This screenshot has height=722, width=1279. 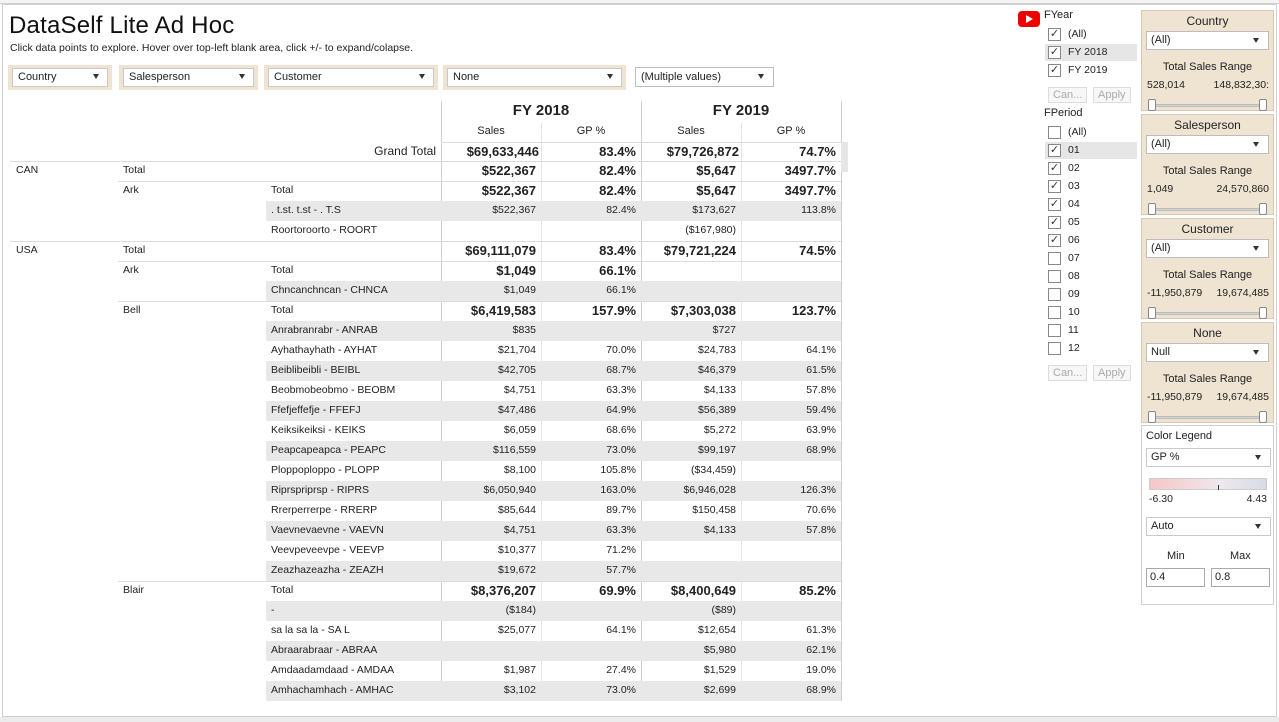 I want to click on legend-mode-dropdown: Auto, so click(x=1208, y=526).